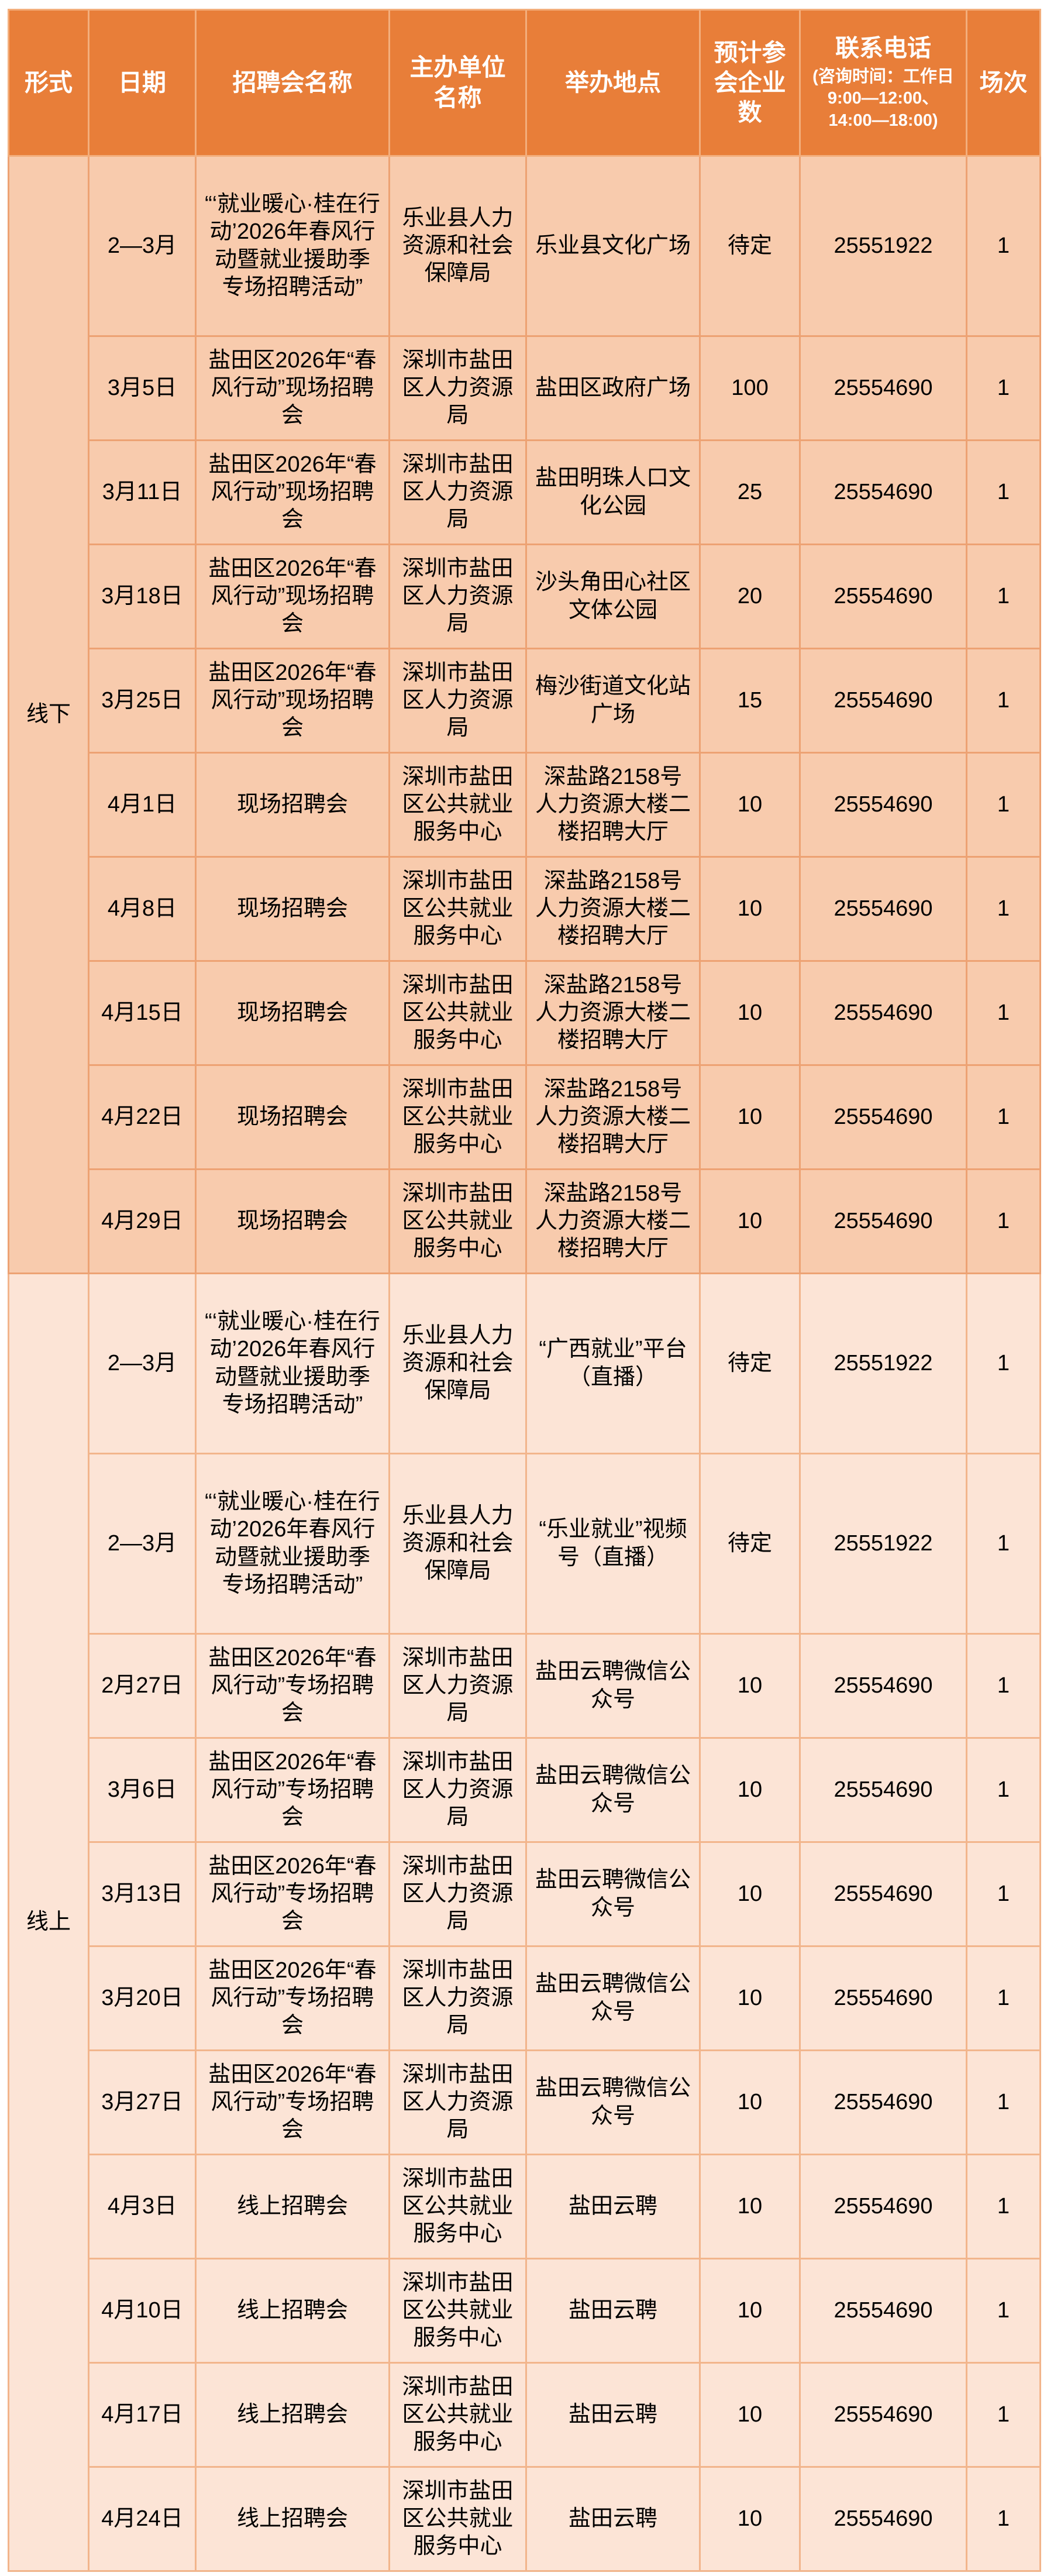  I want to click on cell-date: 3月20日, so click(142, 1998).